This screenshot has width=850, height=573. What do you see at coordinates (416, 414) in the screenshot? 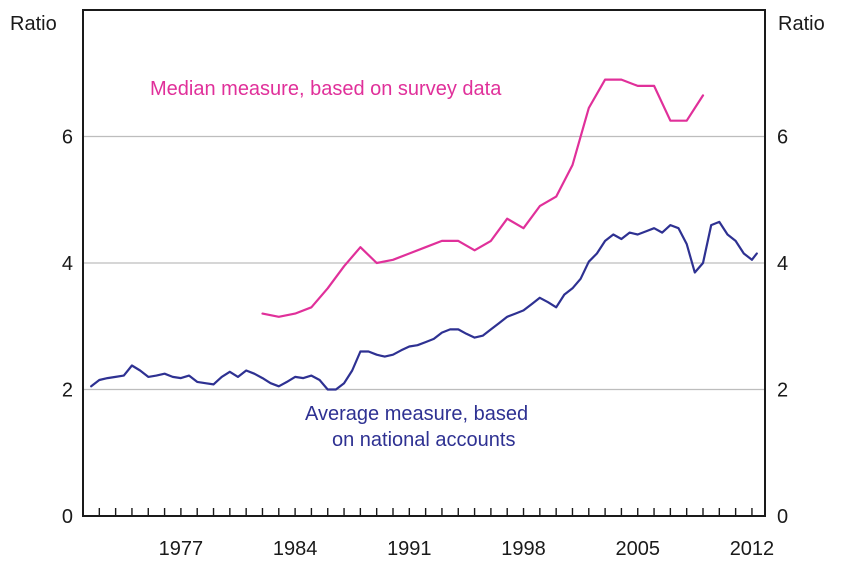
I see `average-series-label-line1: Average measure, based` at bounding box center [416, 414].